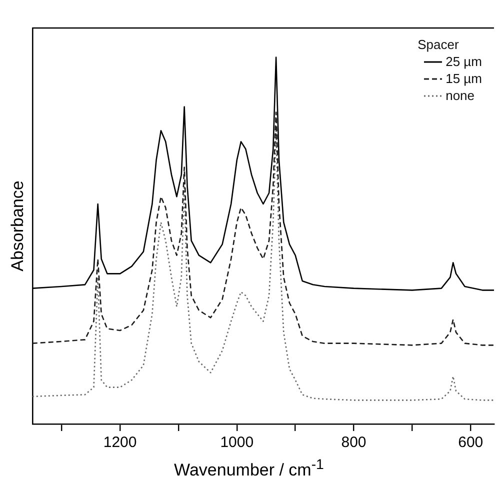 This screenshot has height=485, width=498. What do you see at coordinates (464, 61) in the screenshot?
I see `legend-label: 25 µm` at bounding box center [464, 61].